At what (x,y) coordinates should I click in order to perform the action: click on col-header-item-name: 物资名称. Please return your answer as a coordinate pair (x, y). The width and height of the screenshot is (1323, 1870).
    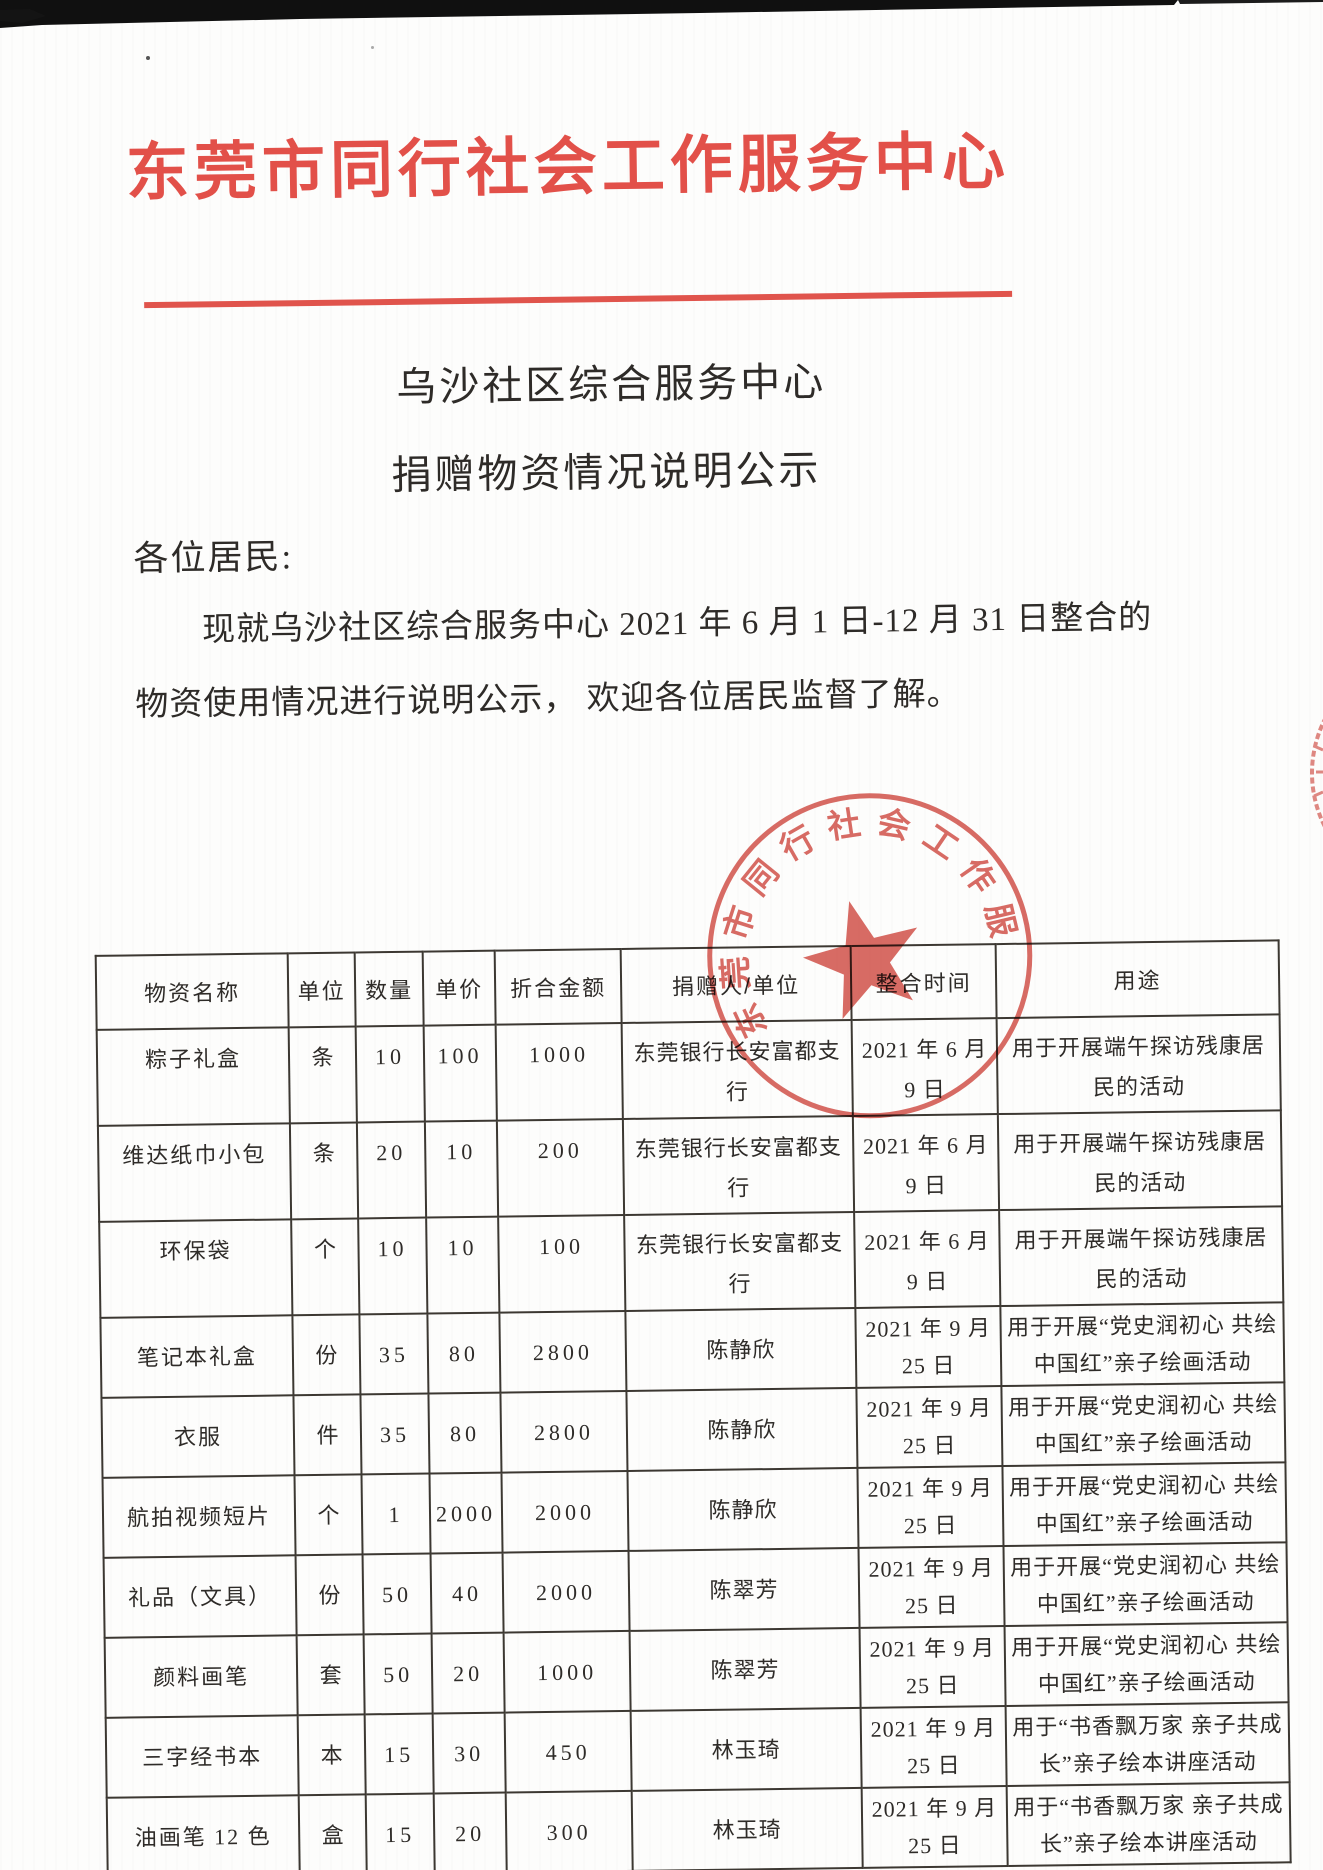
    Looking at the image, I should click on (192, 991).